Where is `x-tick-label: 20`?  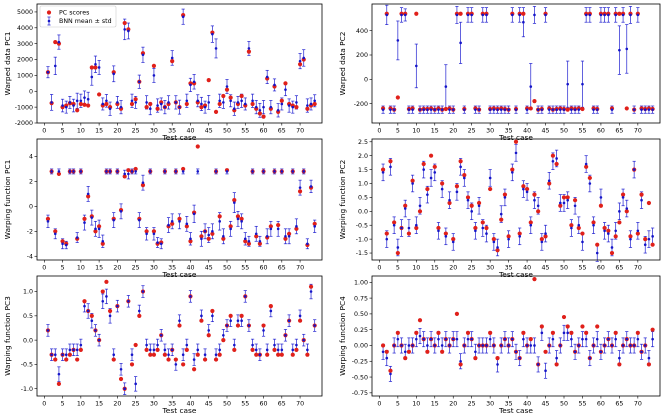 x-tick-label: 20 is located at coordinates (117, 268).